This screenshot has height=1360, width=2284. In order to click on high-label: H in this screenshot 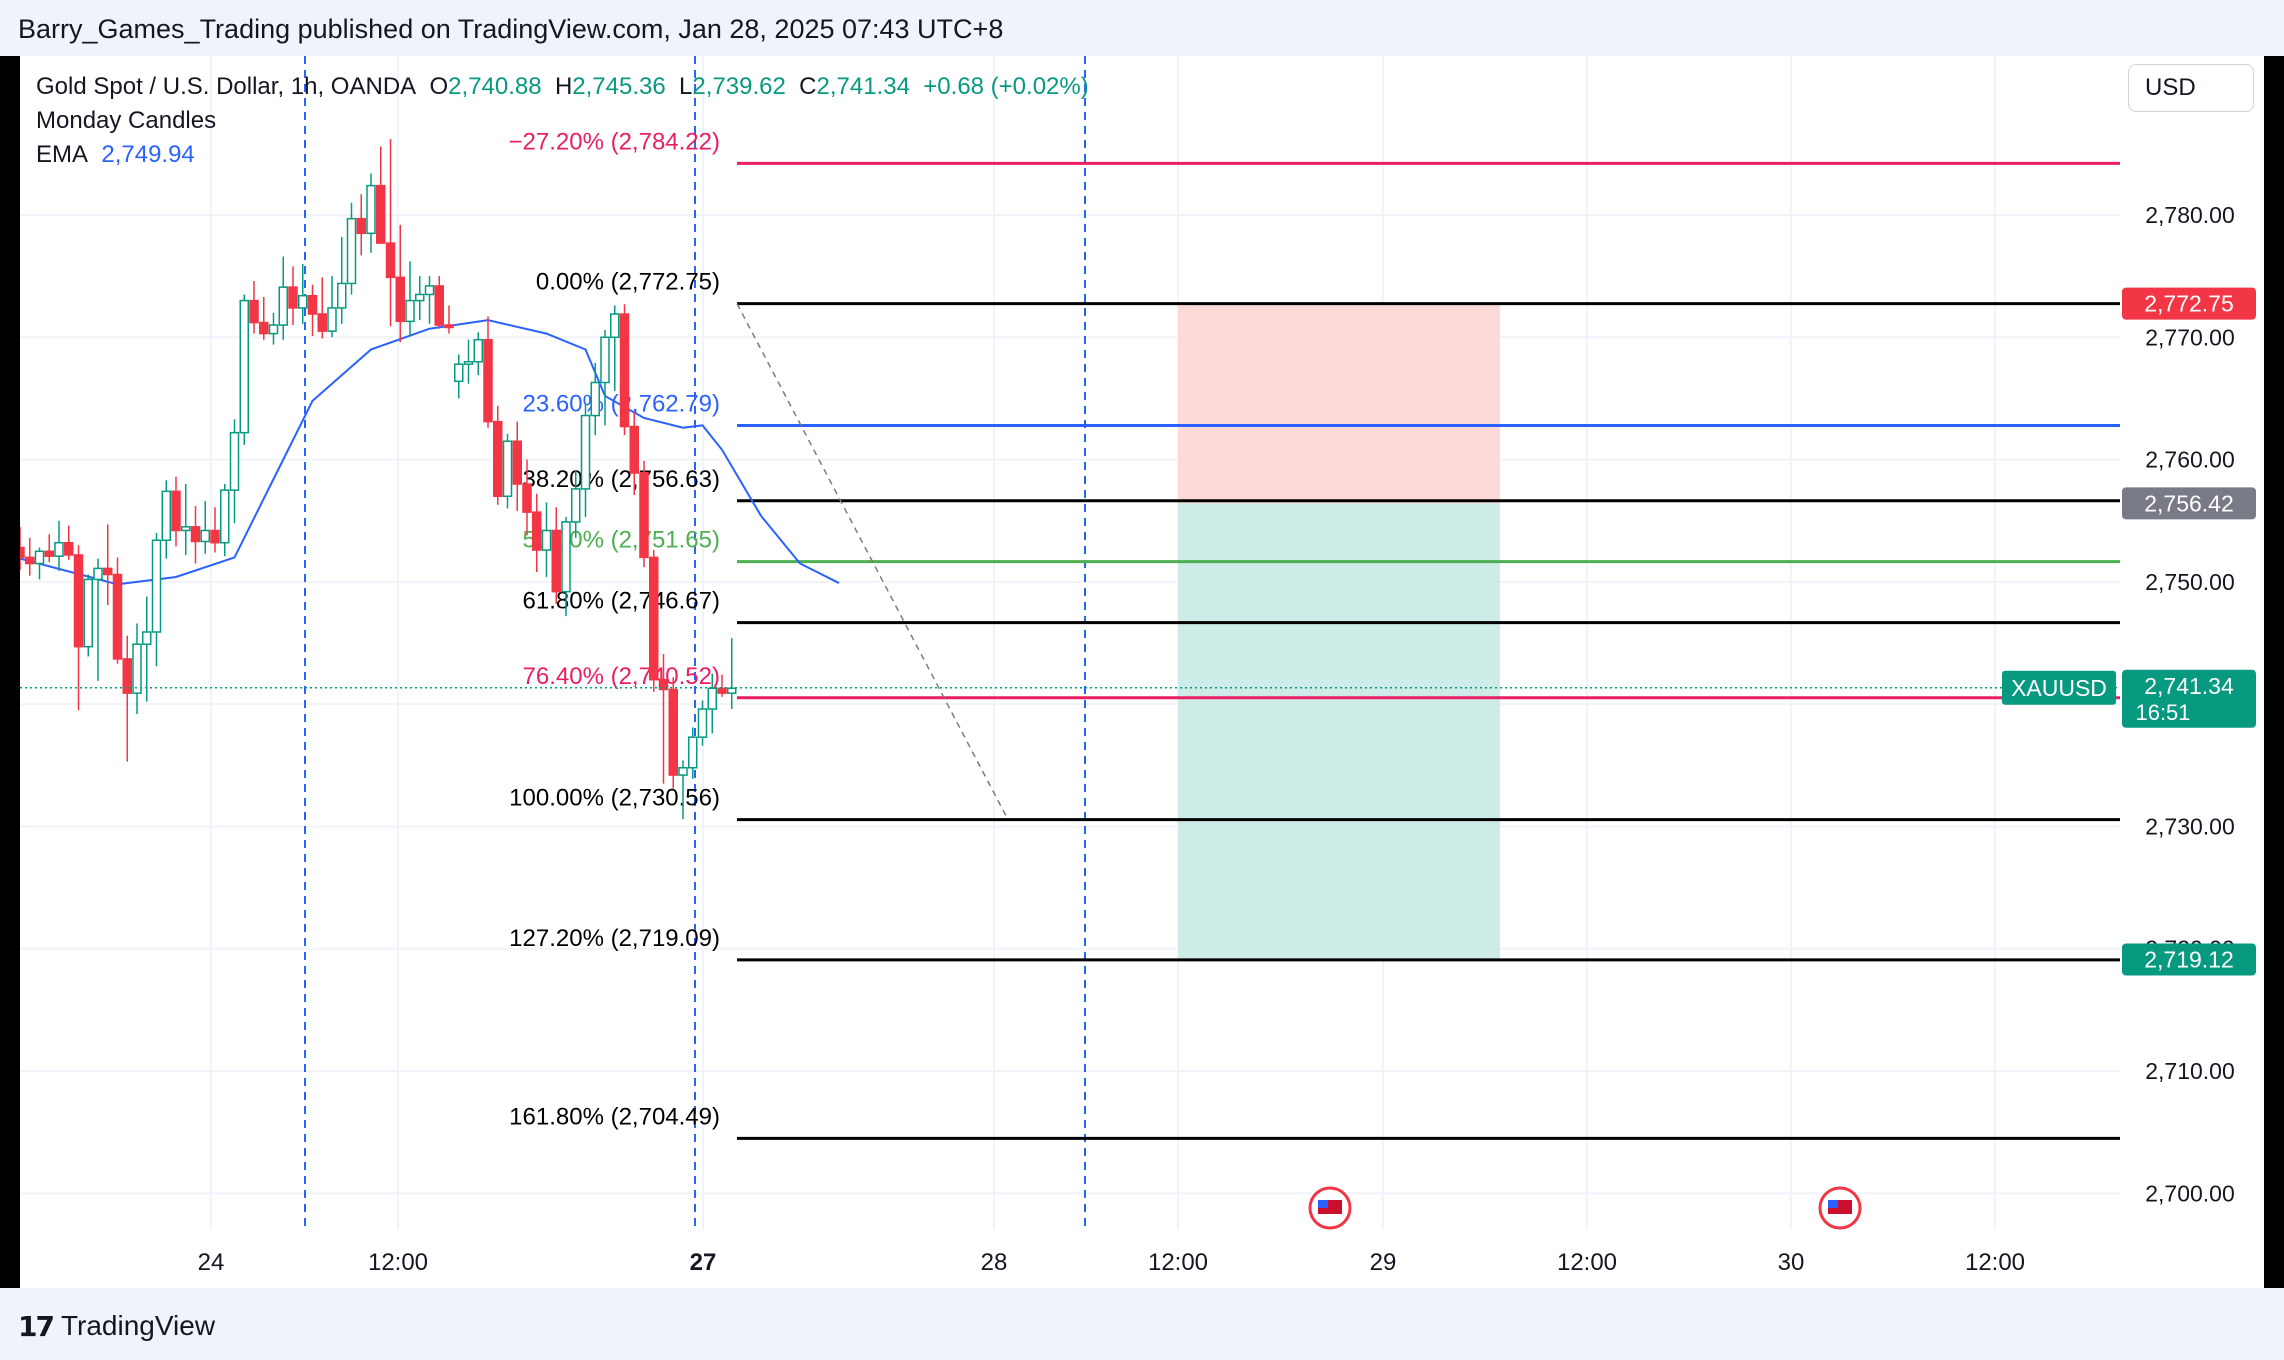, I will do `click(563, 86)`.